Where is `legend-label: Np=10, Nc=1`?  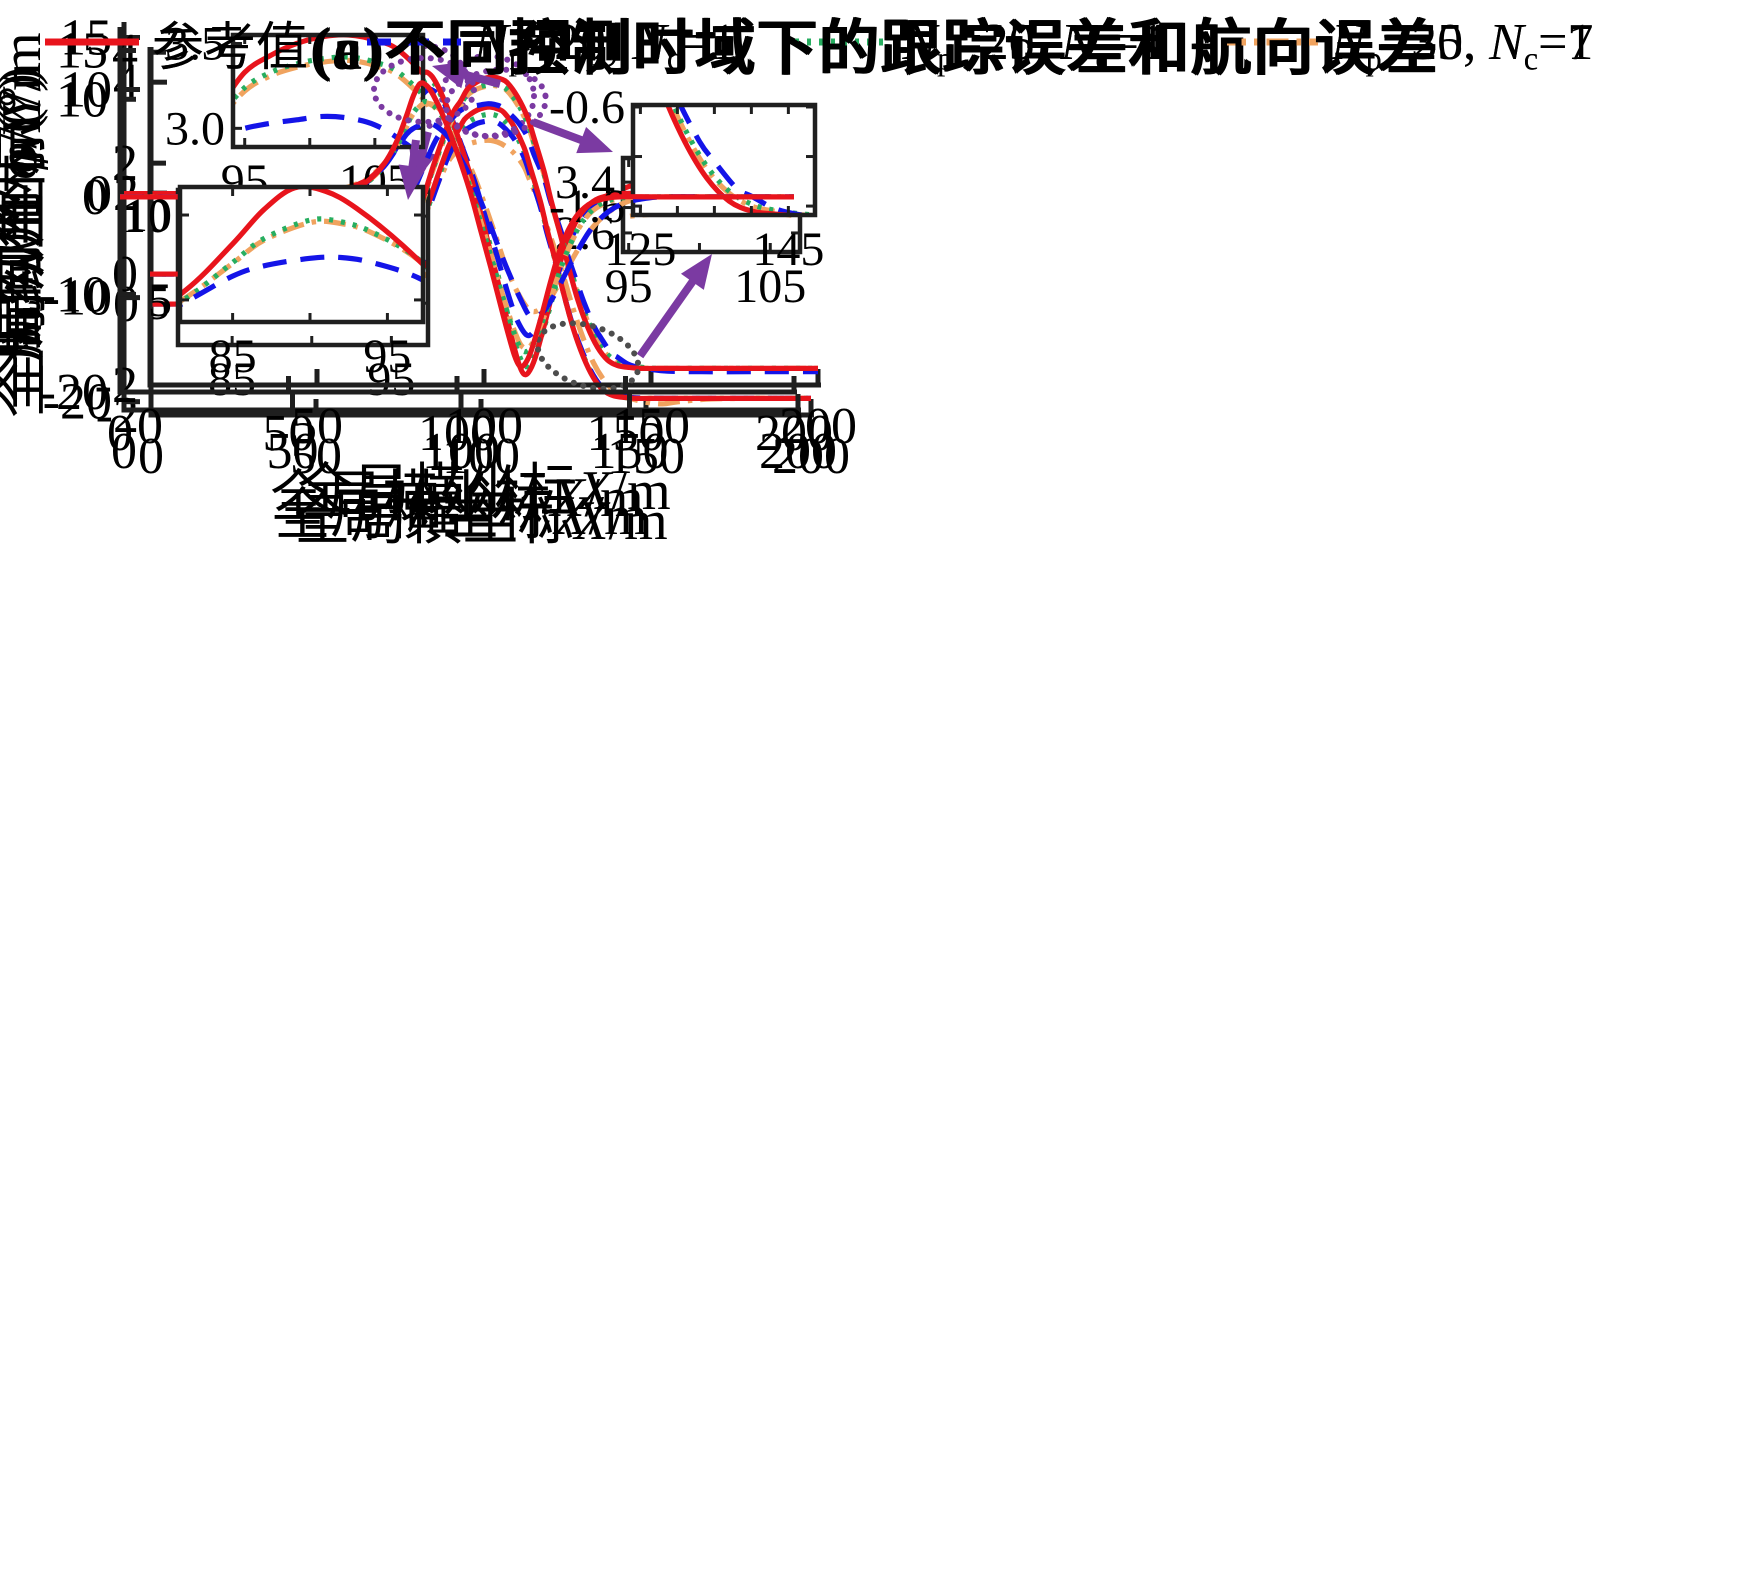 legend-label: Np=10, Nc=1 is located at coordinates (605, 44).